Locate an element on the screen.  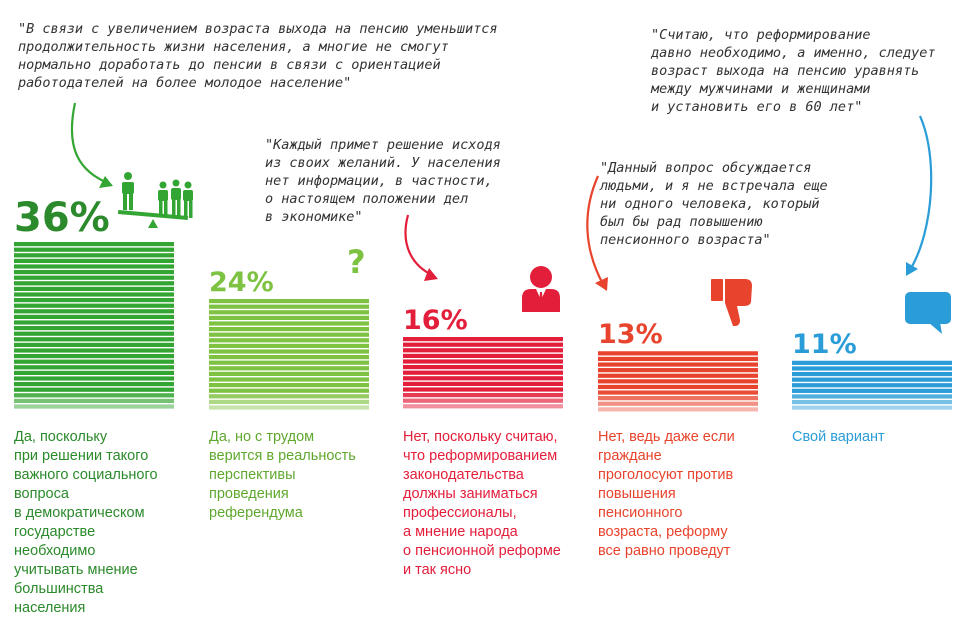
speech-bubble-icon is located at coordinates (928, 313).